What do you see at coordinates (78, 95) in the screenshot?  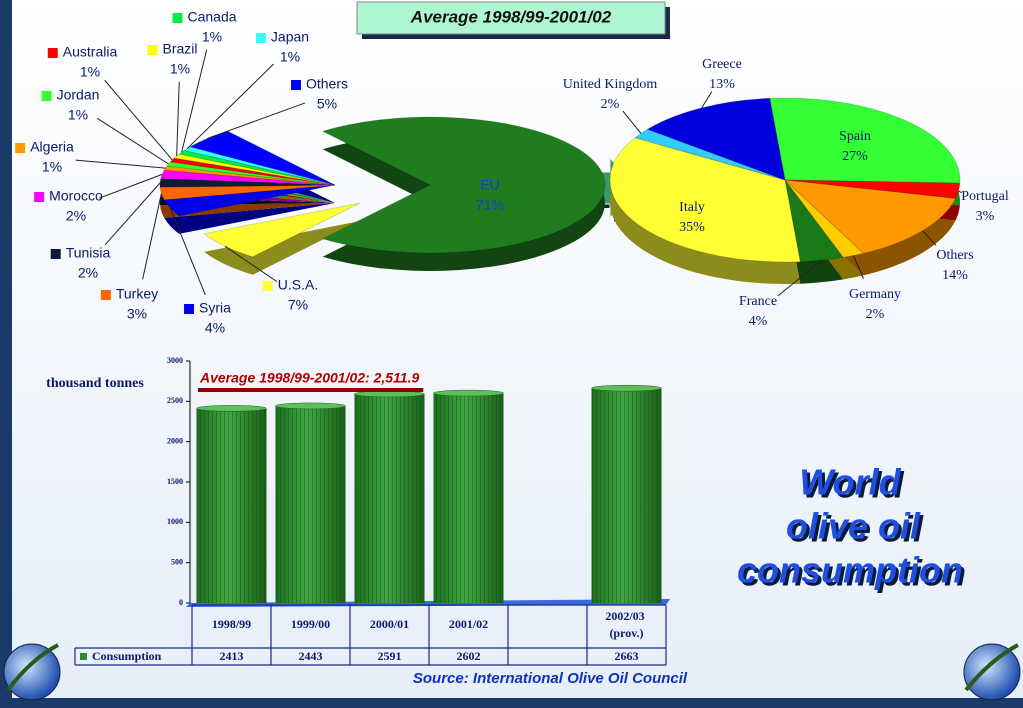 I see `slice-label: Jordan` at bounding box center [78, 95].